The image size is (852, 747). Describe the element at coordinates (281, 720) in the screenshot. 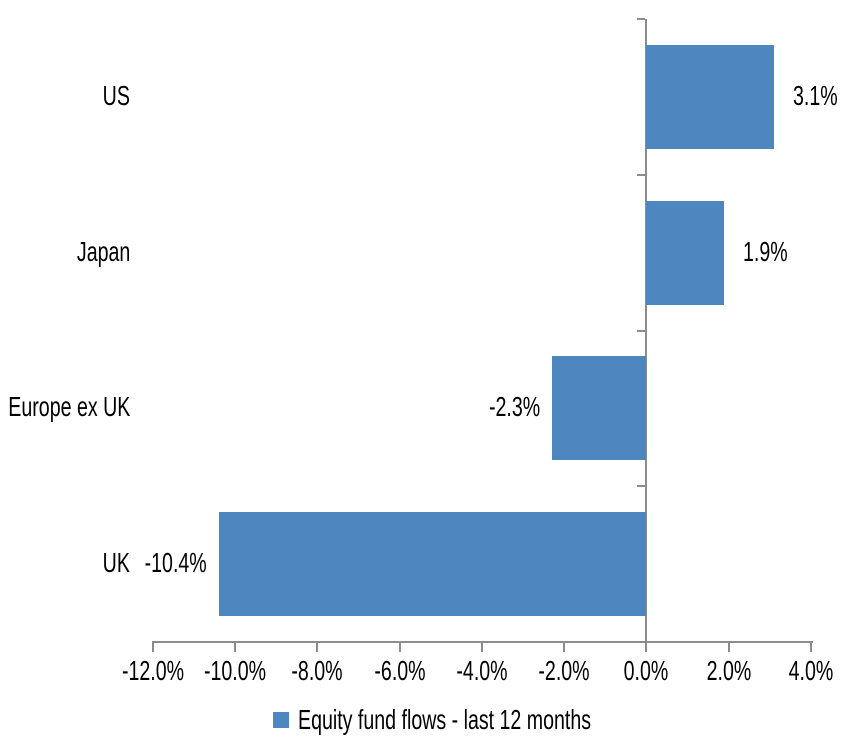

I see `legend-swatch-icon` at that location.